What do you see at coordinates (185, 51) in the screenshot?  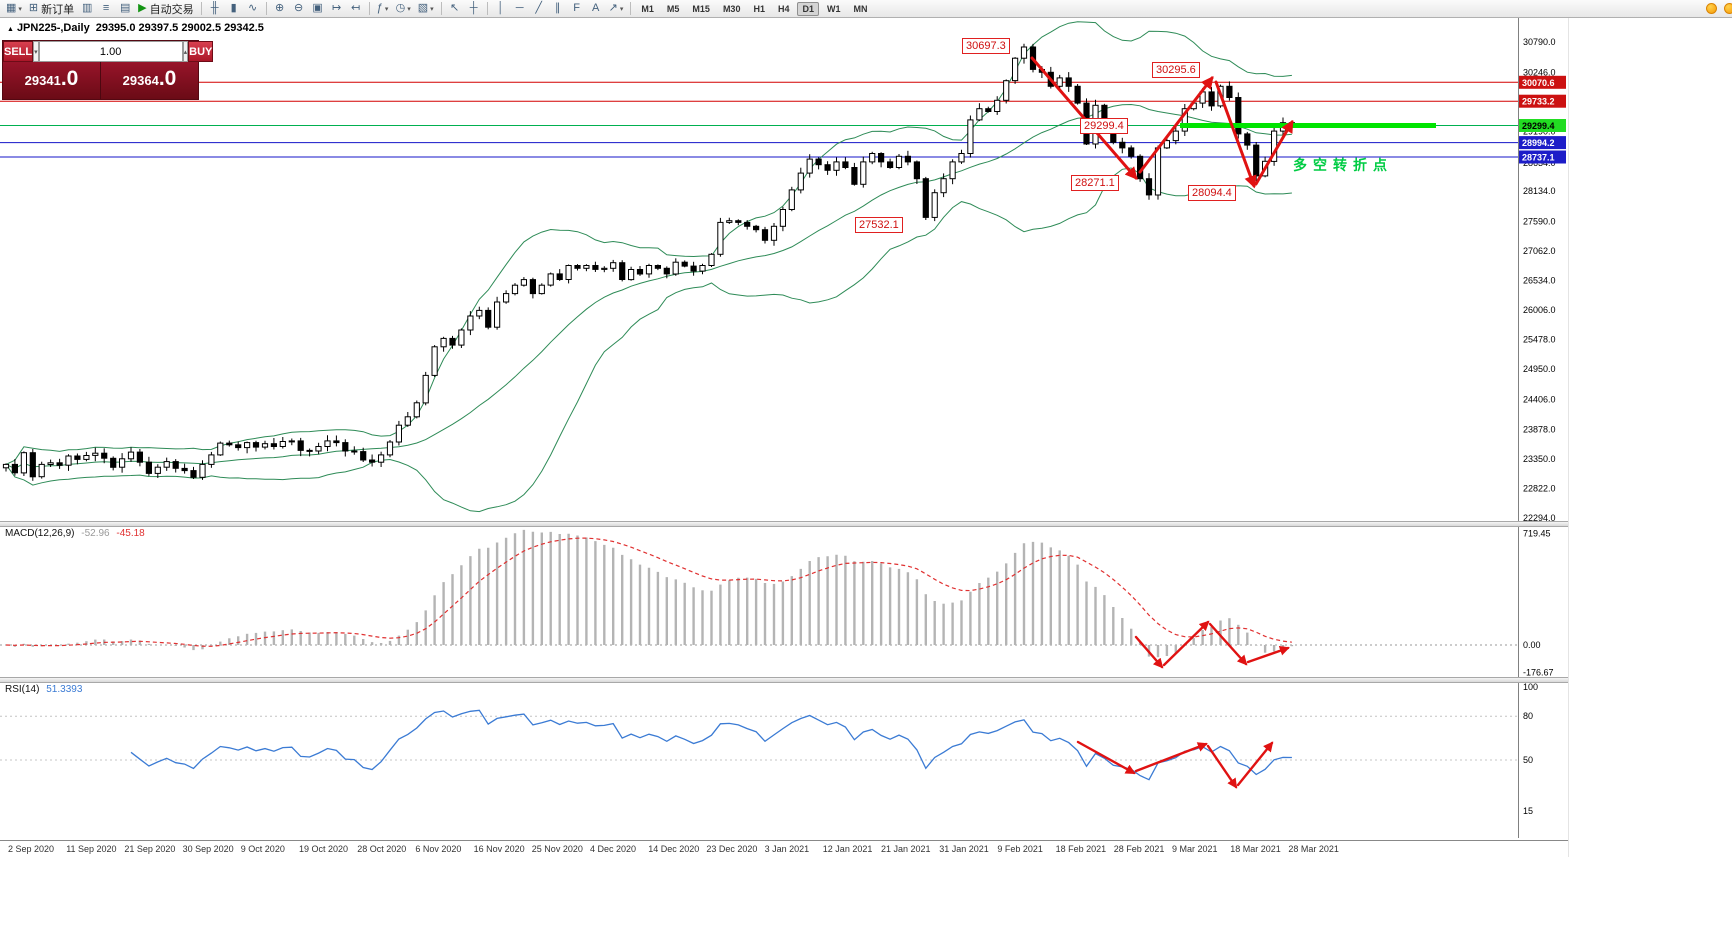 I see `volume-up-button: ▴` at bounding box center [185, 51].